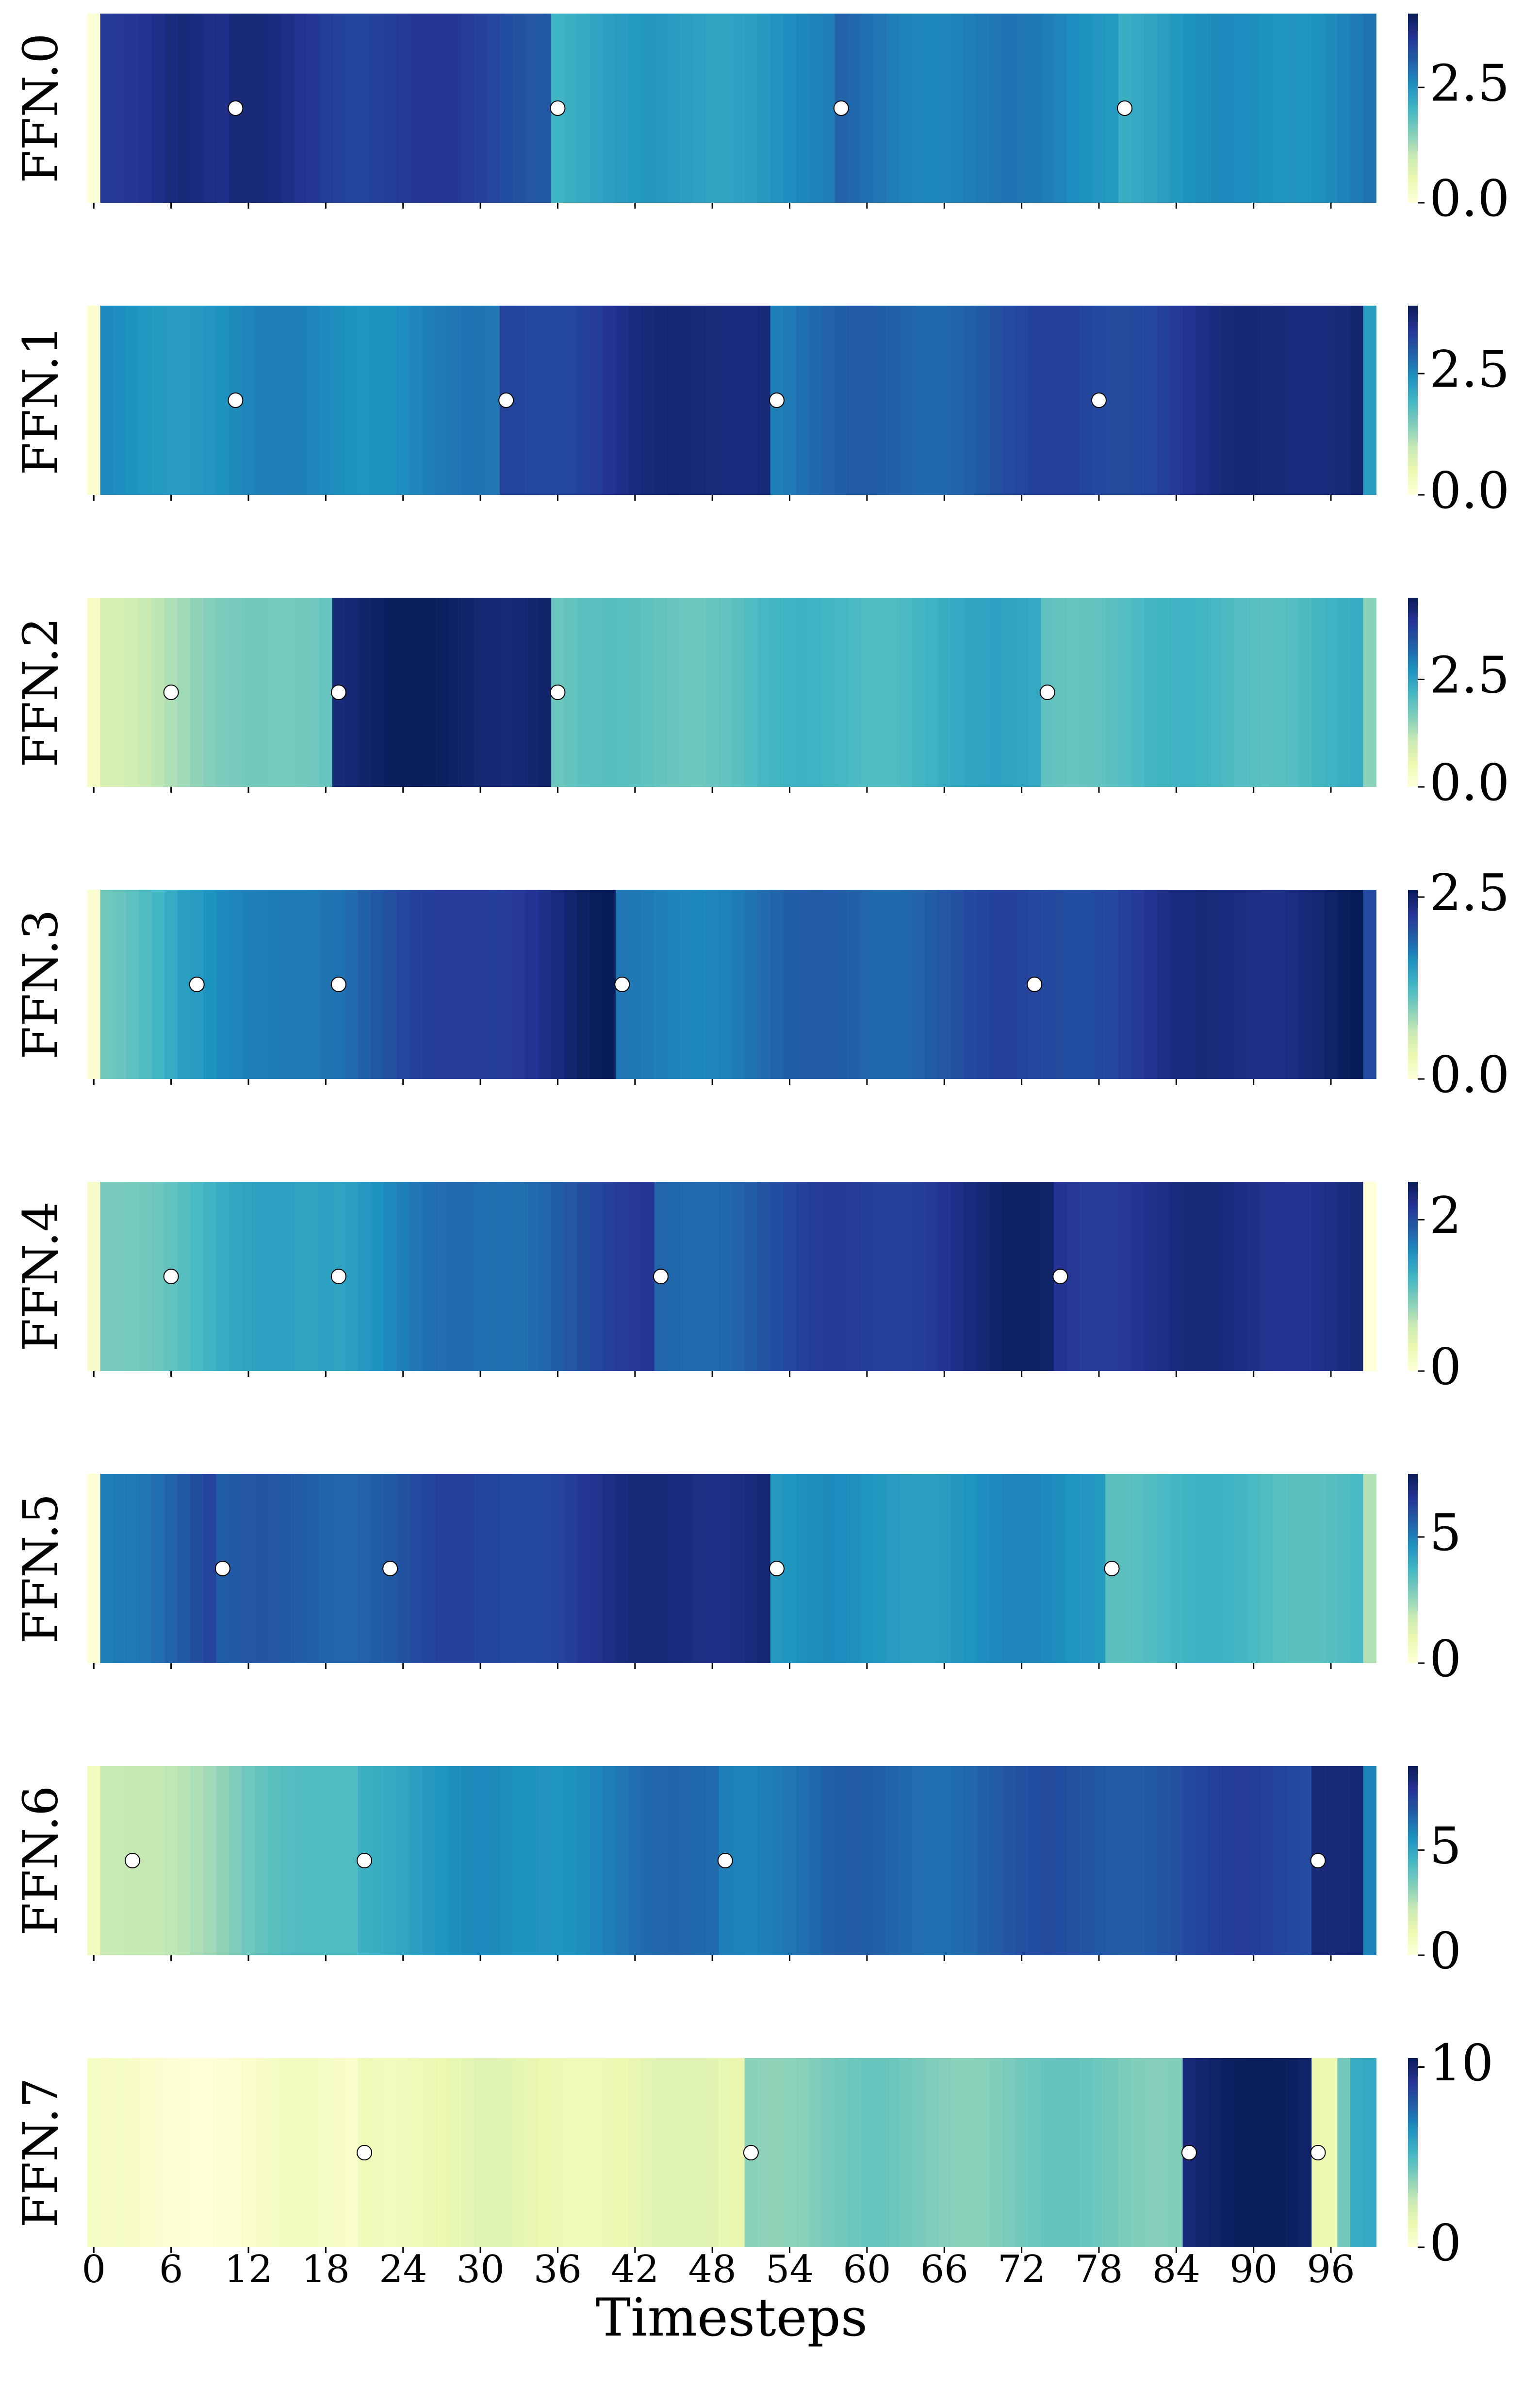  Describe the element at coordinates (1413, 984) in the screenshot. I see `colorbar` at that location.